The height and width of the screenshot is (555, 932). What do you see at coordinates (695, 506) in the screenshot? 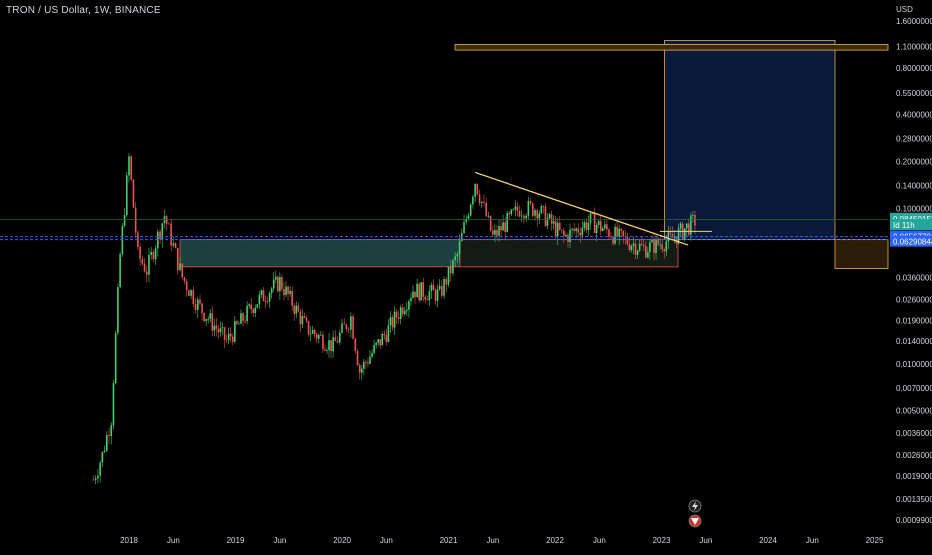
I see `lightning-icon` at bounding box center [695, 506].